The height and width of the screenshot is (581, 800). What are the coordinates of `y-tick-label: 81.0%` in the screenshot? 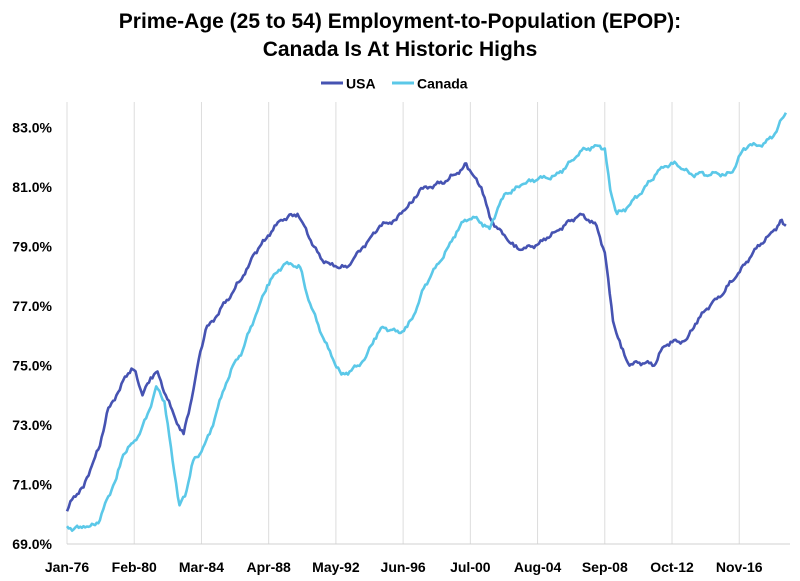 It's located at (32, 187).